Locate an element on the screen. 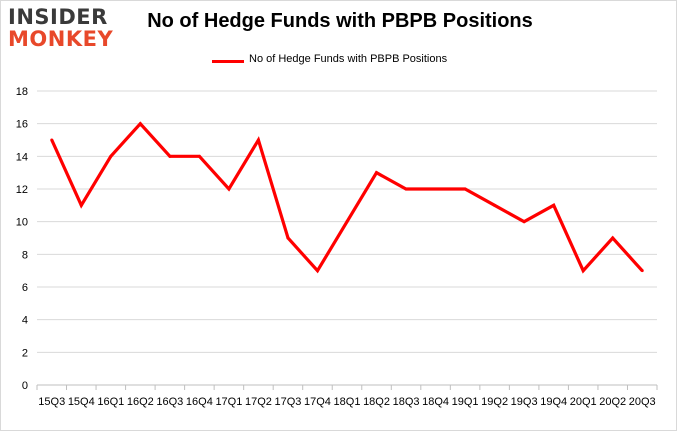  x-tick-label: 17Q4 is located at coordinates (317, 402).